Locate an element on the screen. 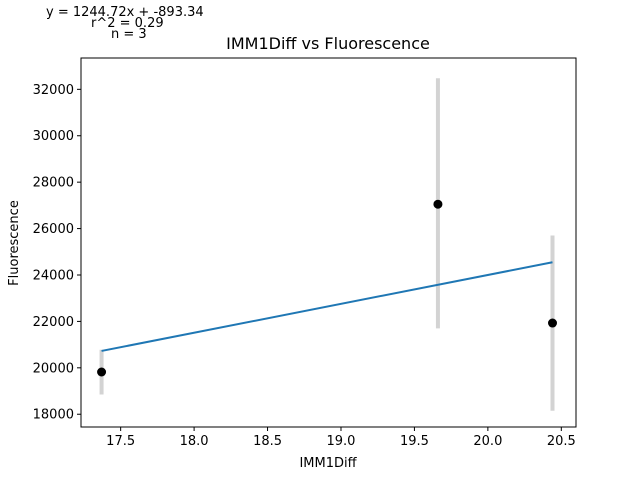  x-tick-label: 17.5 is located at coordinates (120, 441).